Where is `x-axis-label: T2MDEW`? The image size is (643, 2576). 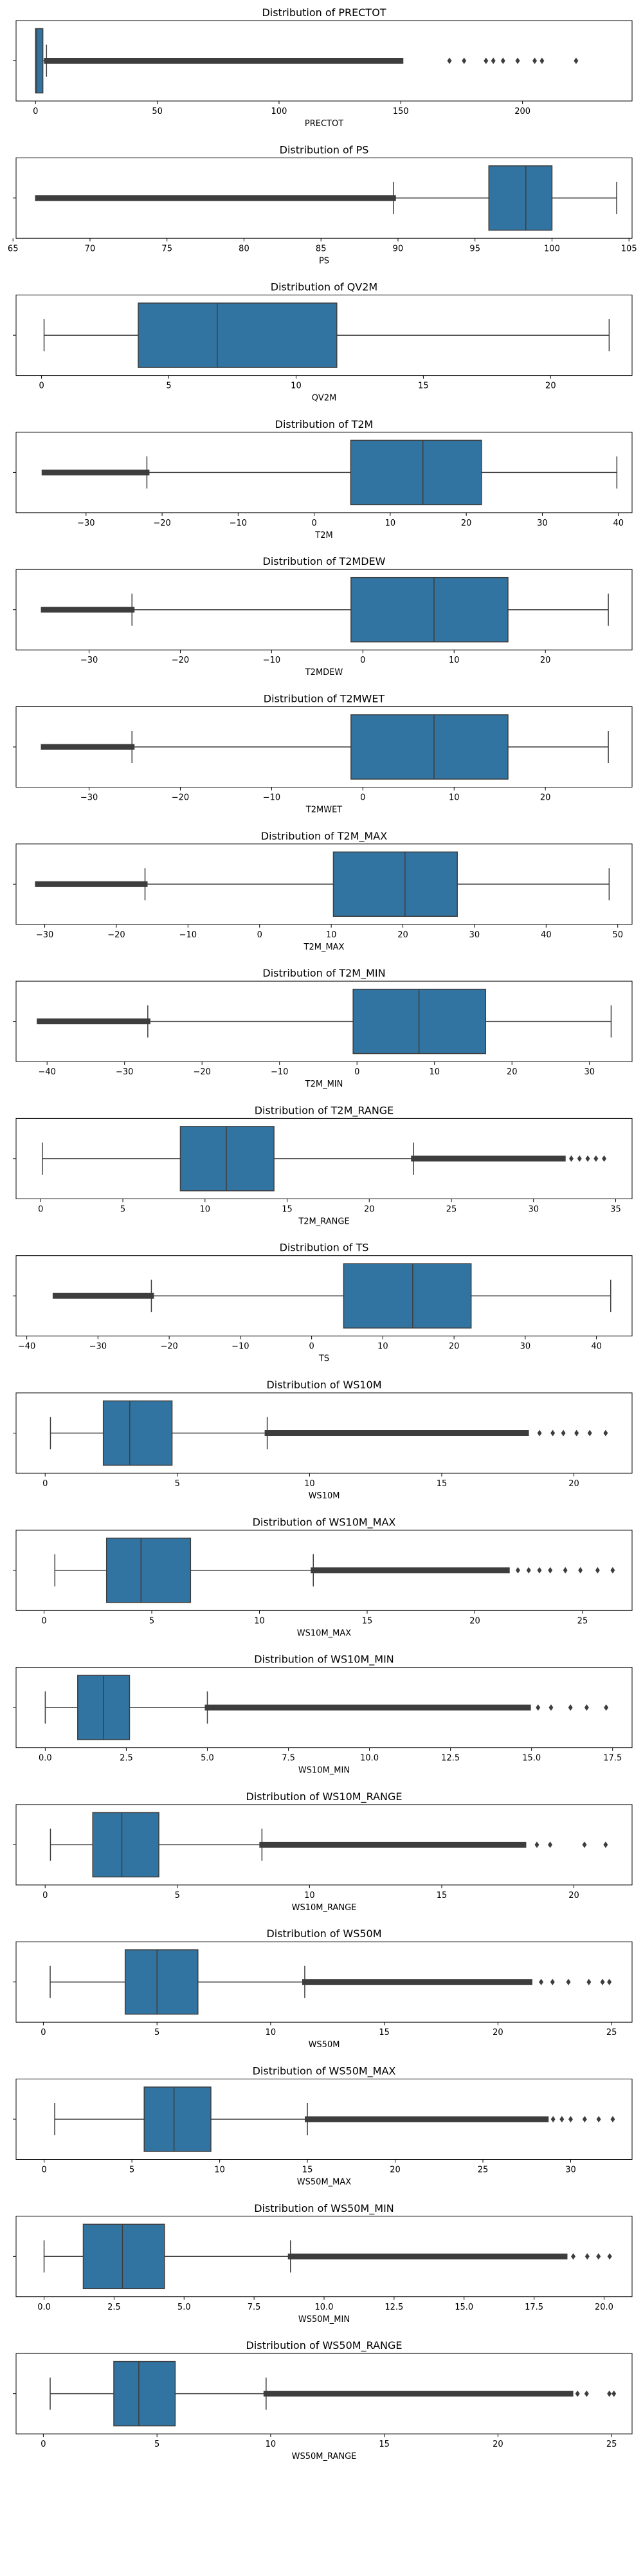
x-axis-label: T2MDEW is located at coordinates (324, 672).